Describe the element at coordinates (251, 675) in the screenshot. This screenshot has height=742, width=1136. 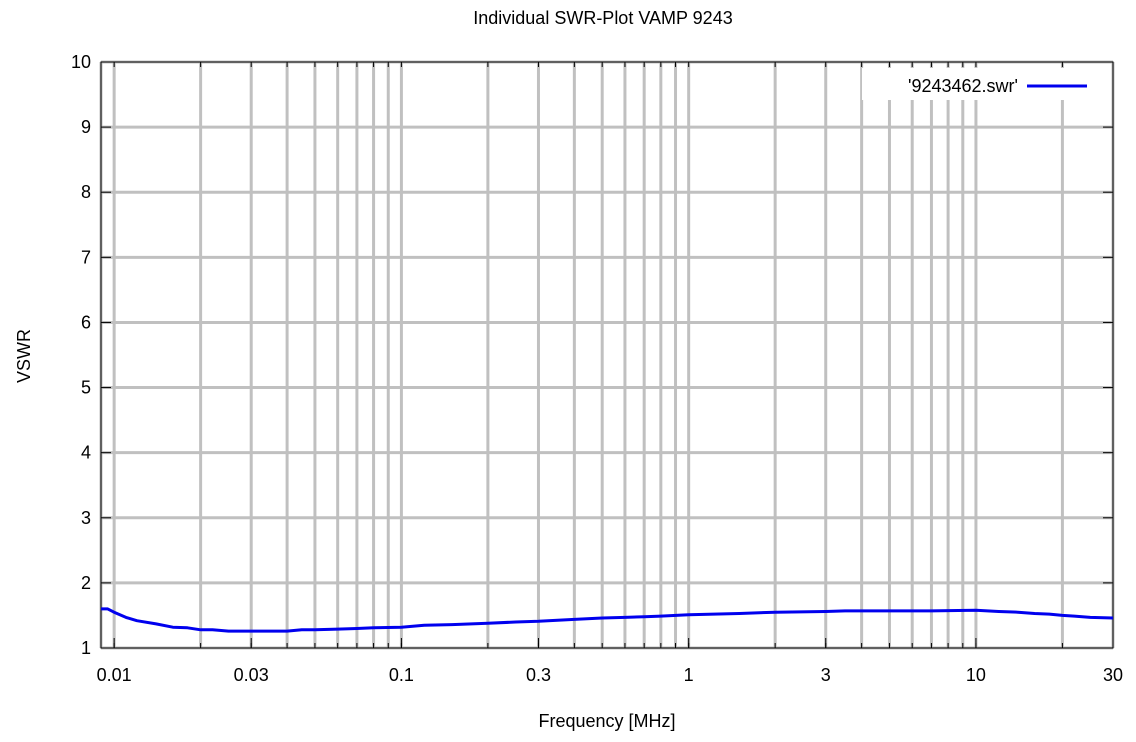
I see `x-tick-label: 0.03` at that location.